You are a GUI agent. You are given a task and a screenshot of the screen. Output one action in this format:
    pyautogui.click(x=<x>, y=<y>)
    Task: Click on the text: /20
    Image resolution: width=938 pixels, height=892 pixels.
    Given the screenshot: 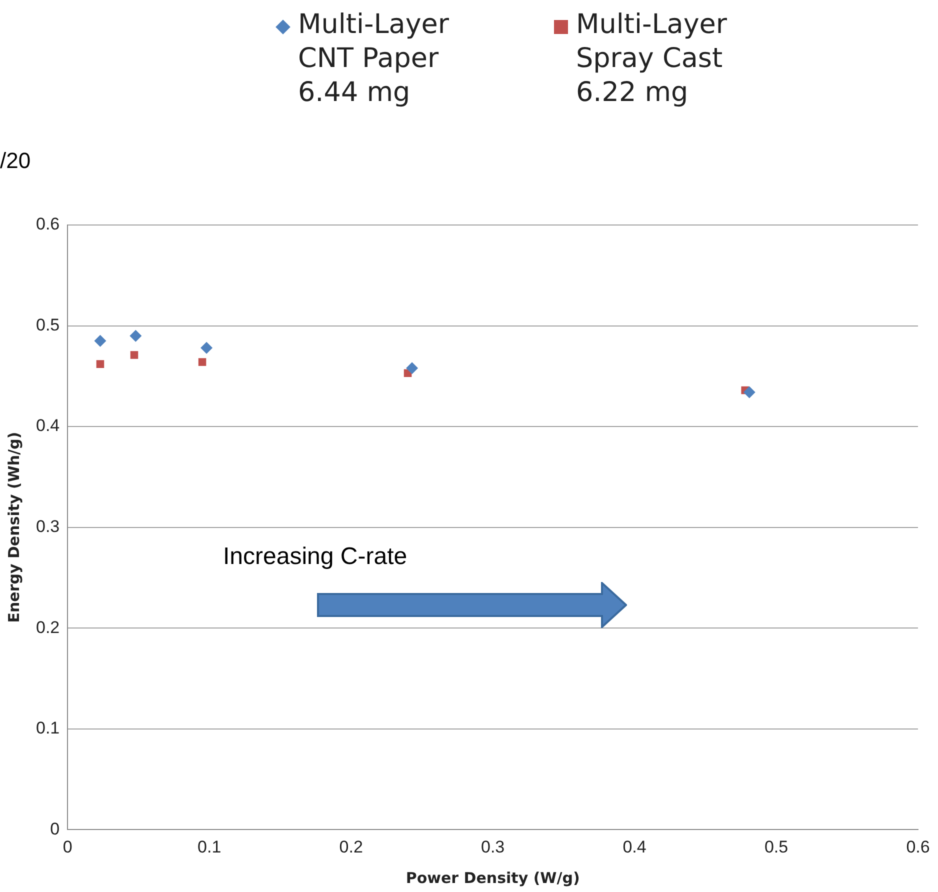 What is the action you would take?
    pyautogui.click(x=15, y=161)
    